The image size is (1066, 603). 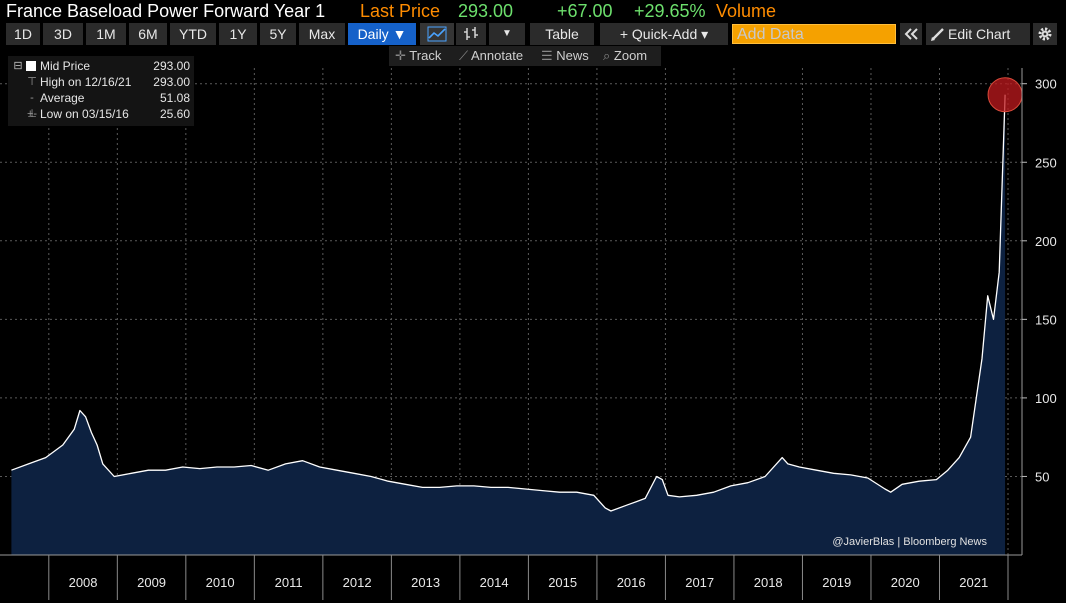 I want to click on chart-subtoolbar: ✛ Track ⟋ Annotate ☰ News ⌕ Zoom, so click(x=525, y=56).